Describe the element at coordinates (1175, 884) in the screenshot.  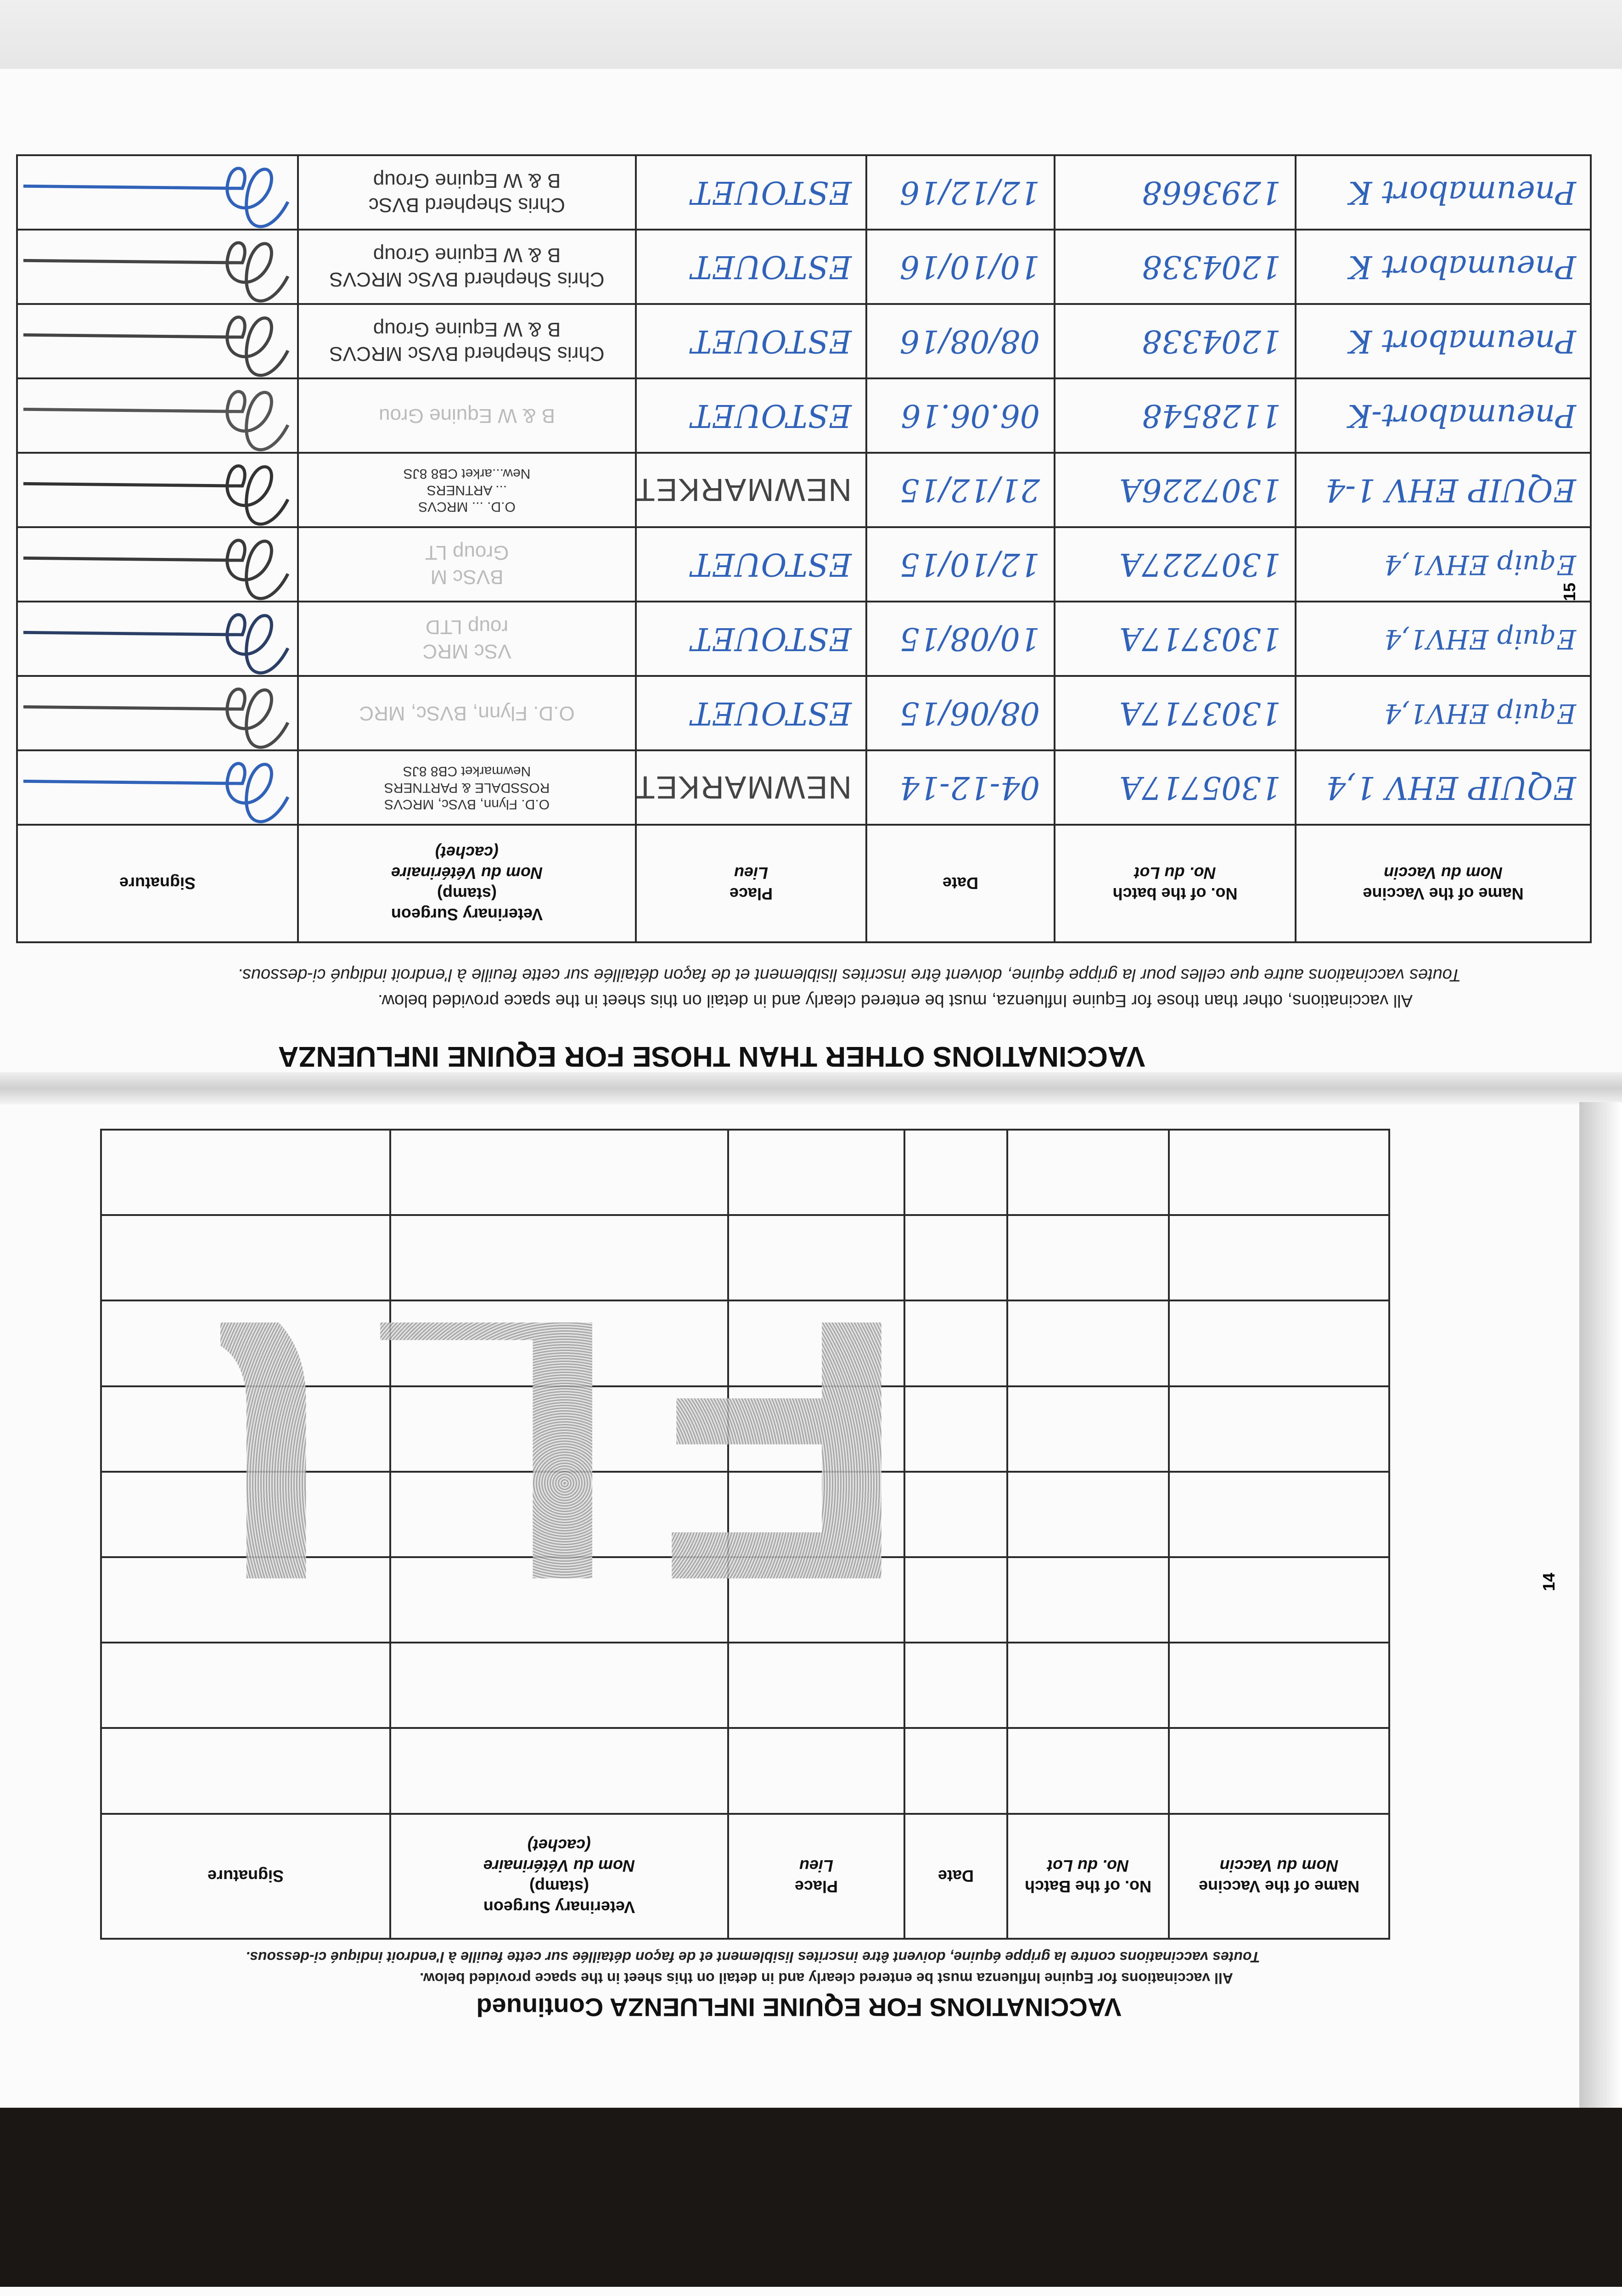
I see `header-batch: No. of the batch No. du Lot` at that location.